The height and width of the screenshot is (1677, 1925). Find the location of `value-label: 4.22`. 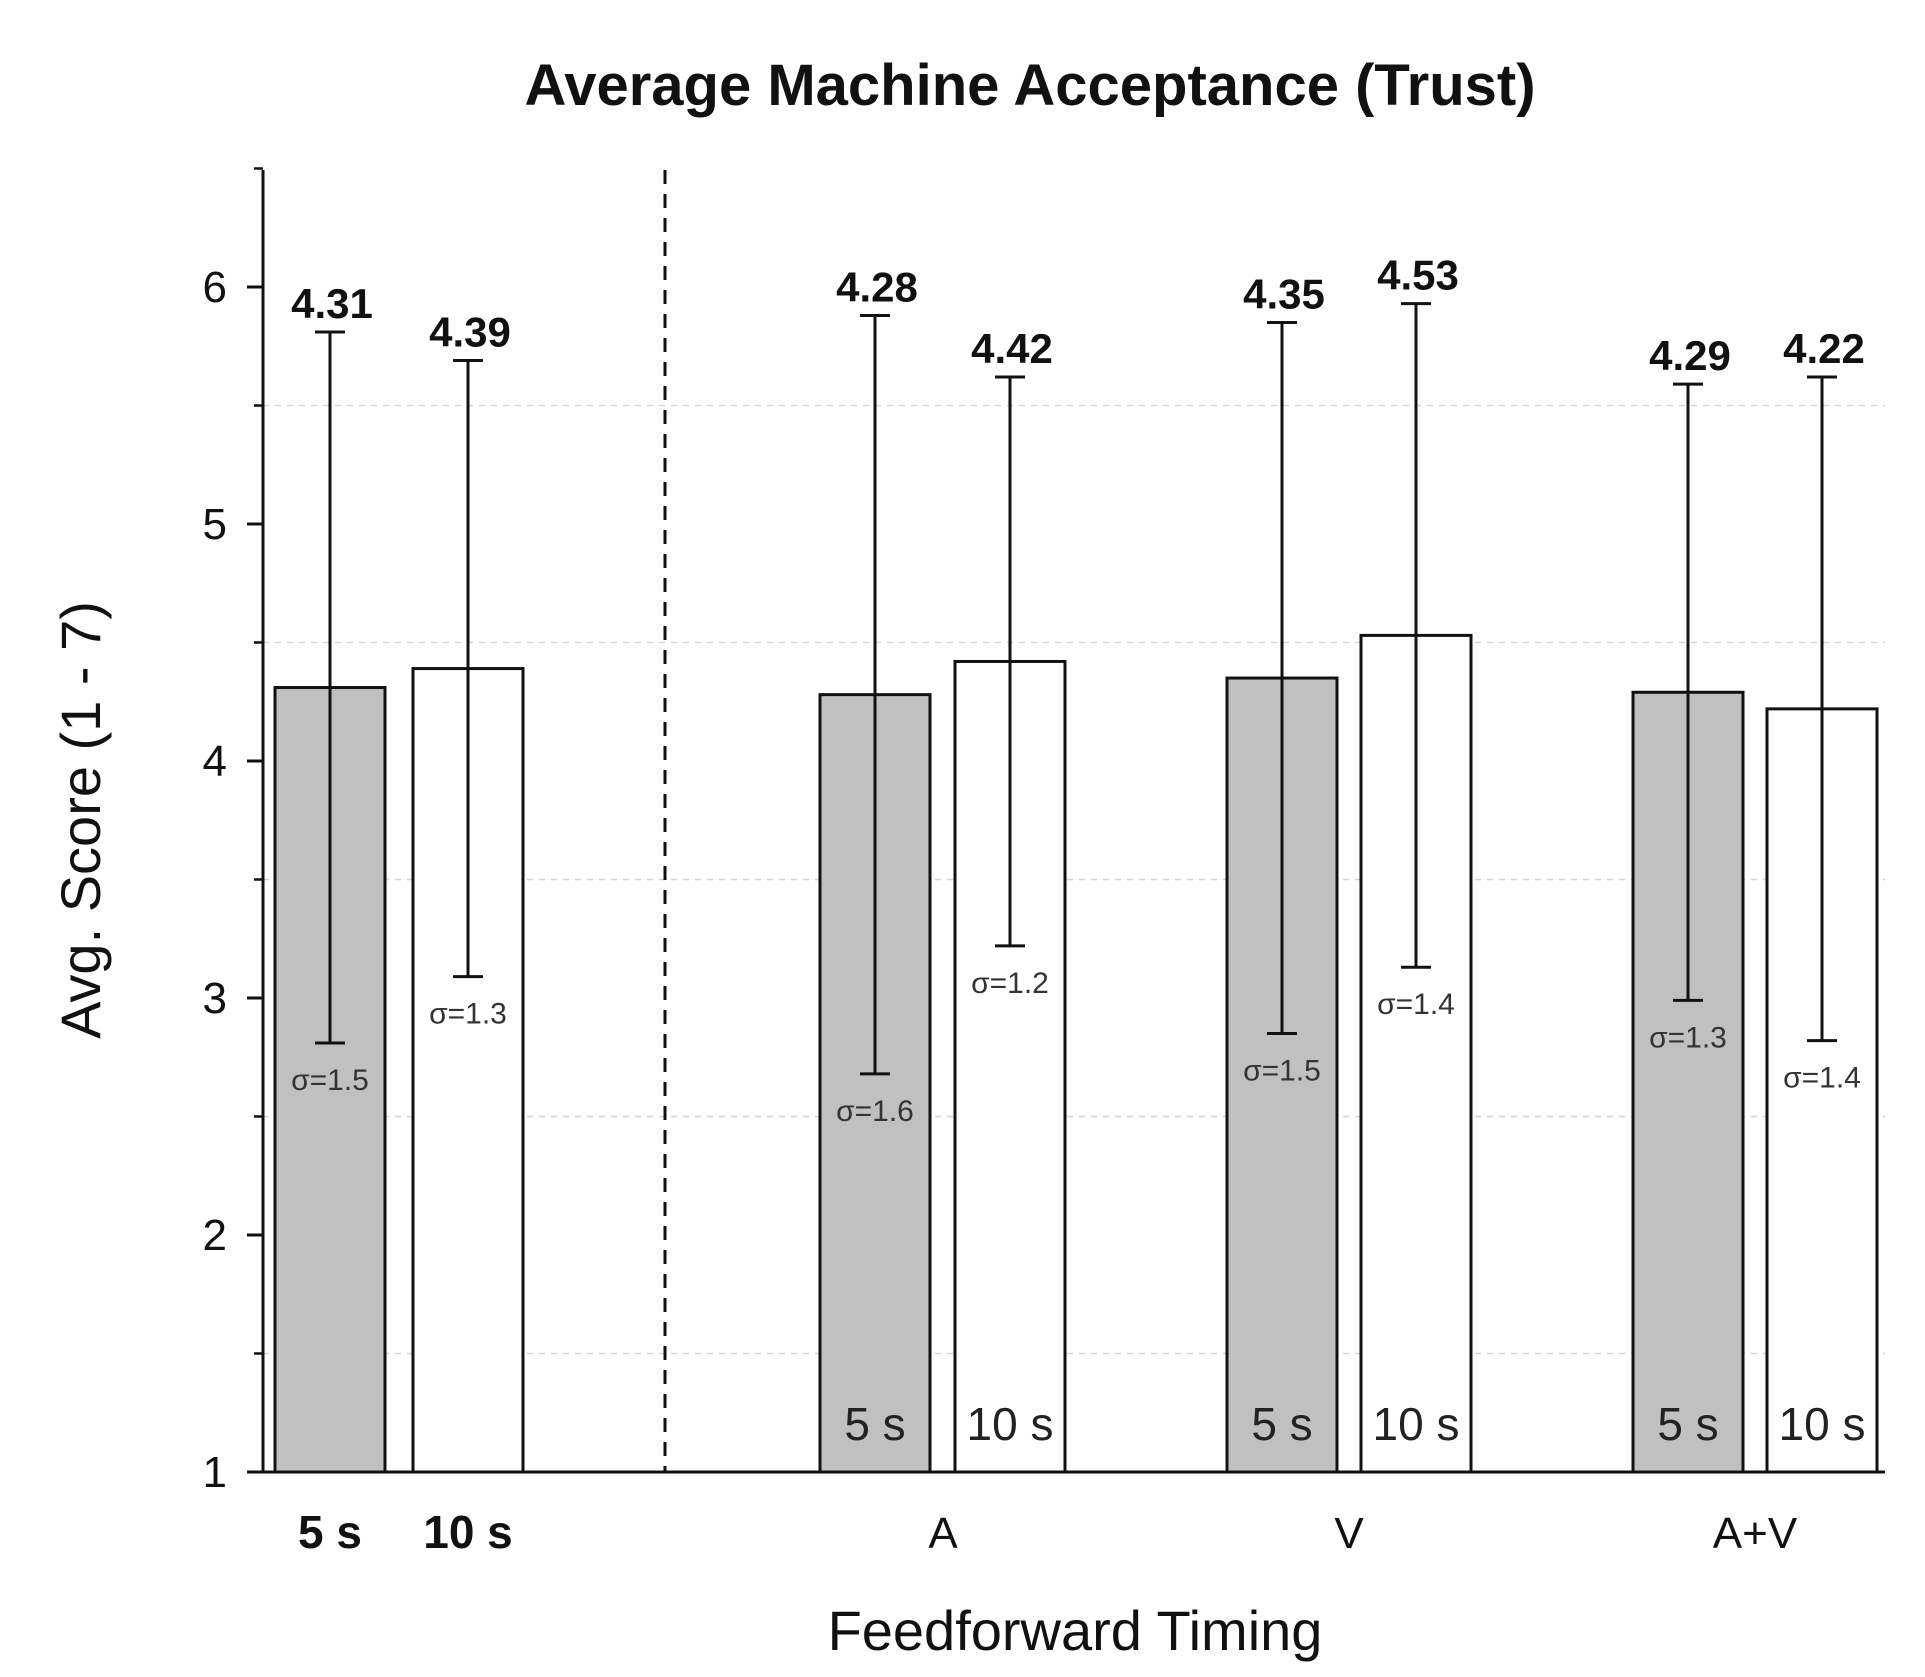

value-label: 4.22 is located at coordinates (1824, 348).